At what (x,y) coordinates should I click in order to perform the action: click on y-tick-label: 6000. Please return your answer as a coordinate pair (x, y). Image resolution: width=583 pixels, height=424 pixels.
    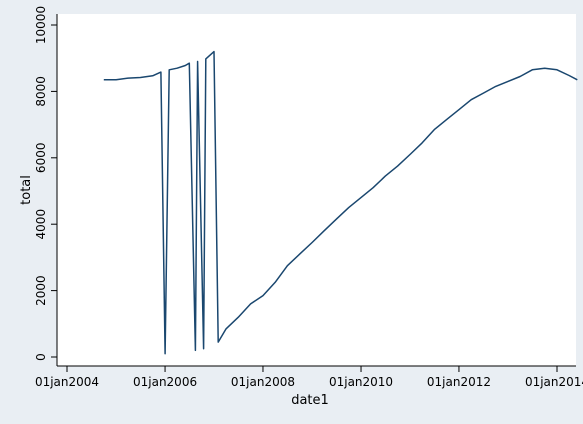
    Looking at the image, I should click on (41, 158).